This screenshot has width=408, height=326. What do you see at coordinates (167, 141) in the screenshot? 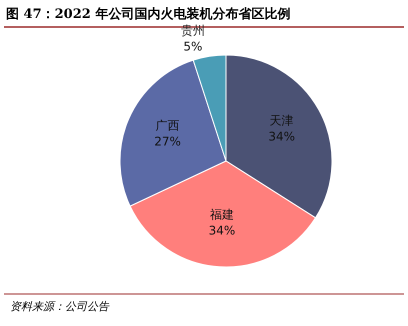
I see `data-label: 27%` at bounding box center [167, 141].